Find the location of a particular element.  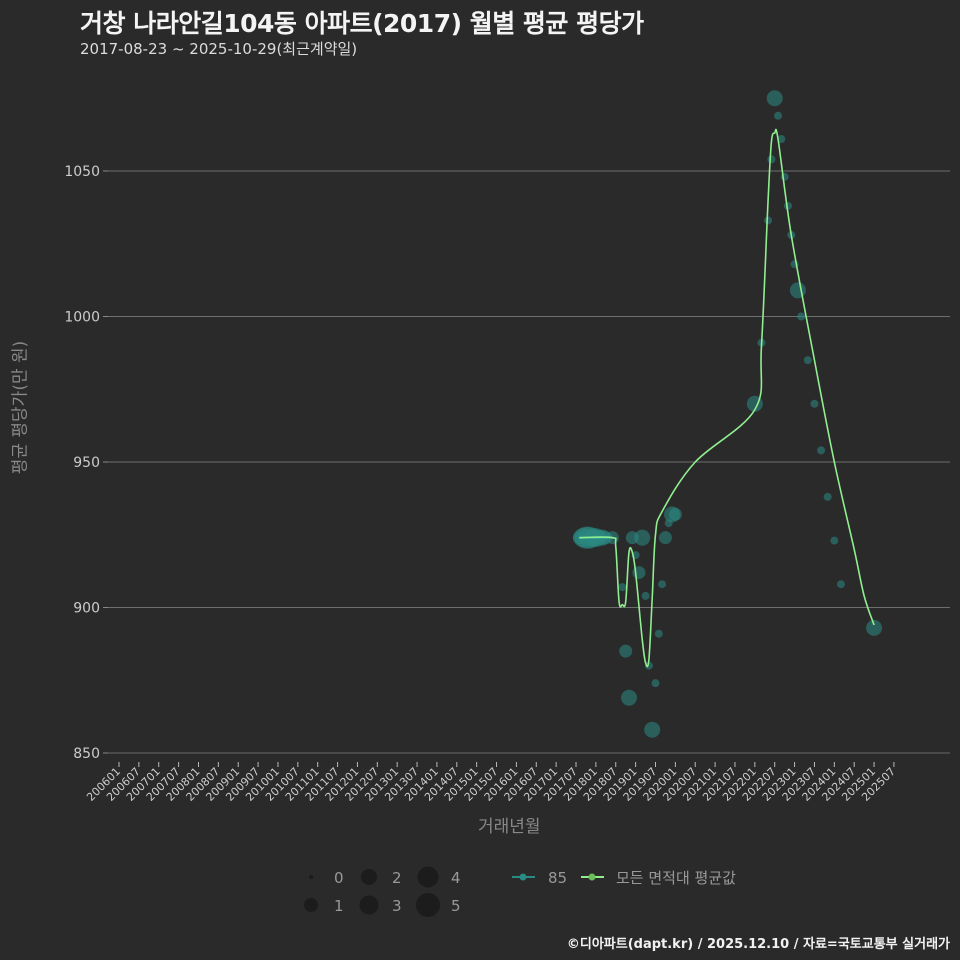

y-tick-label: 850 is located at coordinates (86, 754).